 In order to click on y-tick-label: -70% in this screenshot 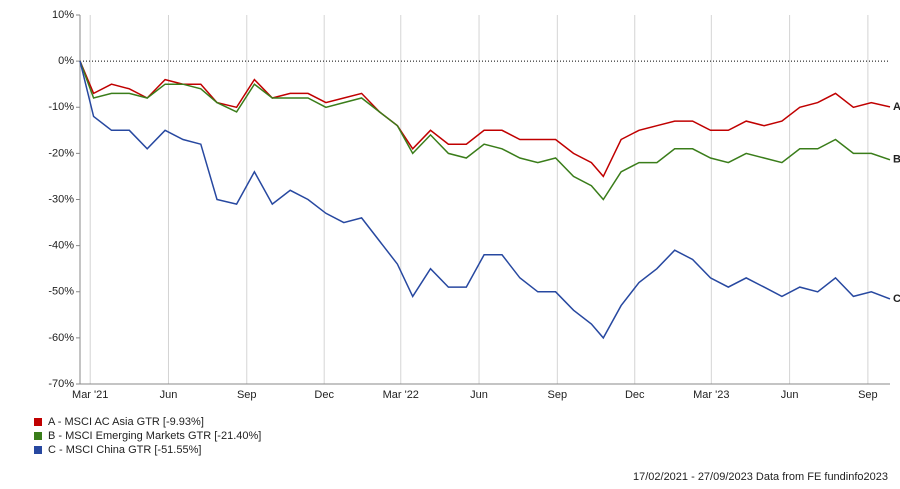, I will do `click(61, 384)`.